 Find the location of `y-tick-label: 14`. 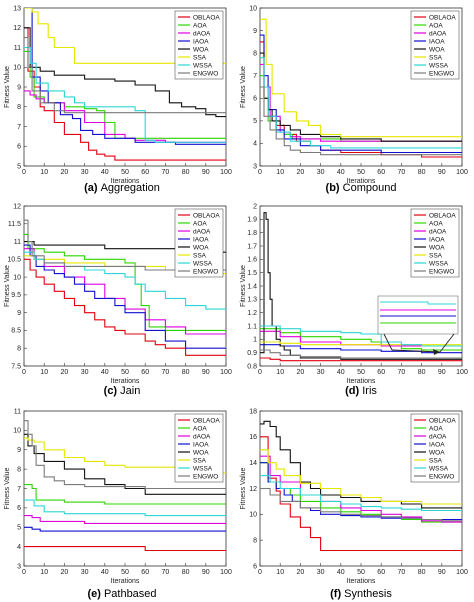

y-tick-label: 14 is located at coordinates (253, 463).